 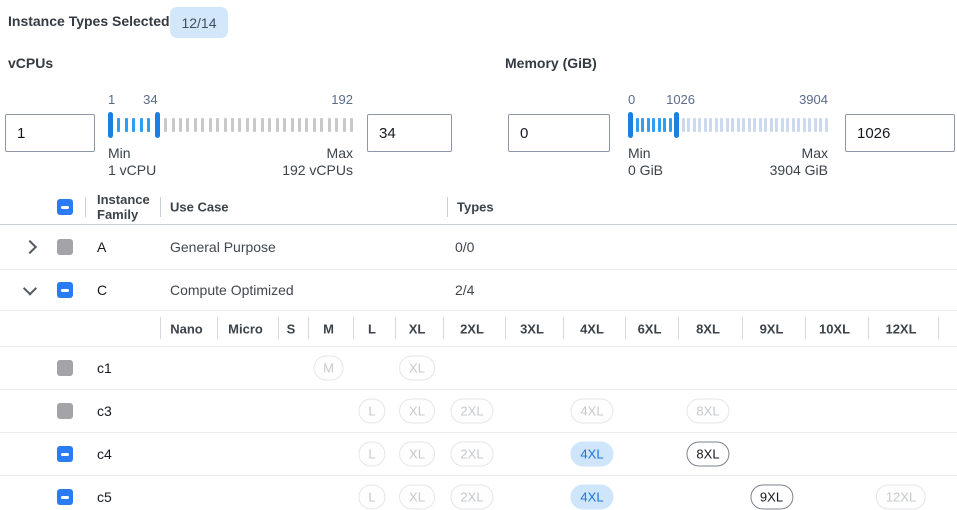 I want to click on vcpus-max-input, so click(x=409, y=133).